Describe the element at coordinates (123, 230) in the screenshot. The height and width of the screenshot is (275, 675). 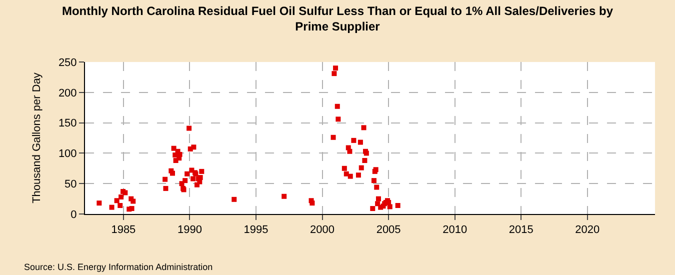
I see `x-tick-label: 1985` at that location.